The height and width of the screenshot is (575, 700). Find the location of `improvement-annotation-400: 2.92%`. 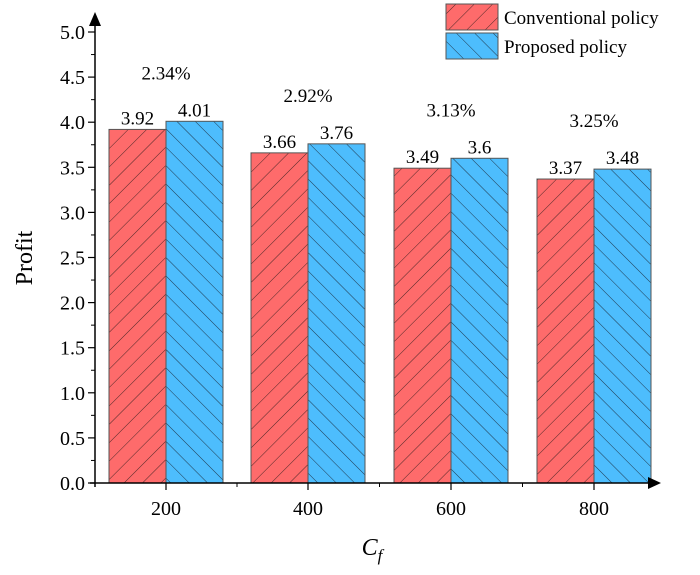

improvement-annotation-400: 2.92% is located at coordinates (307, 96).